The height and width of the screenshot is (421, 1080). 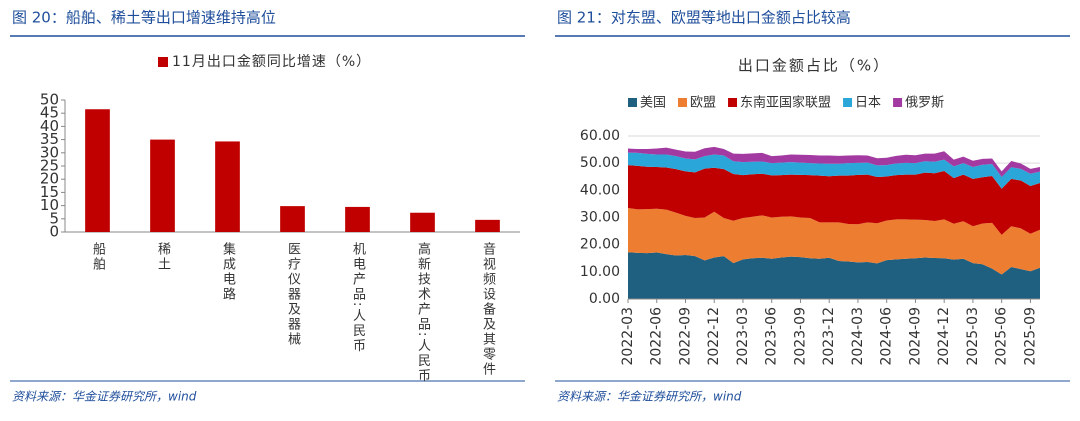 I want to click on y-tick-label: 10, so click(x=49, y=205).